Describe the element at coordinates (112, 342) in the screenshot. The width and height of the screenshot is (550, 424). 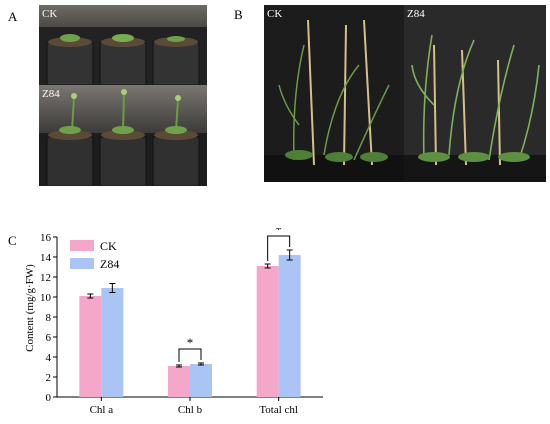
I see `bar-z84-chl-a` at that location.